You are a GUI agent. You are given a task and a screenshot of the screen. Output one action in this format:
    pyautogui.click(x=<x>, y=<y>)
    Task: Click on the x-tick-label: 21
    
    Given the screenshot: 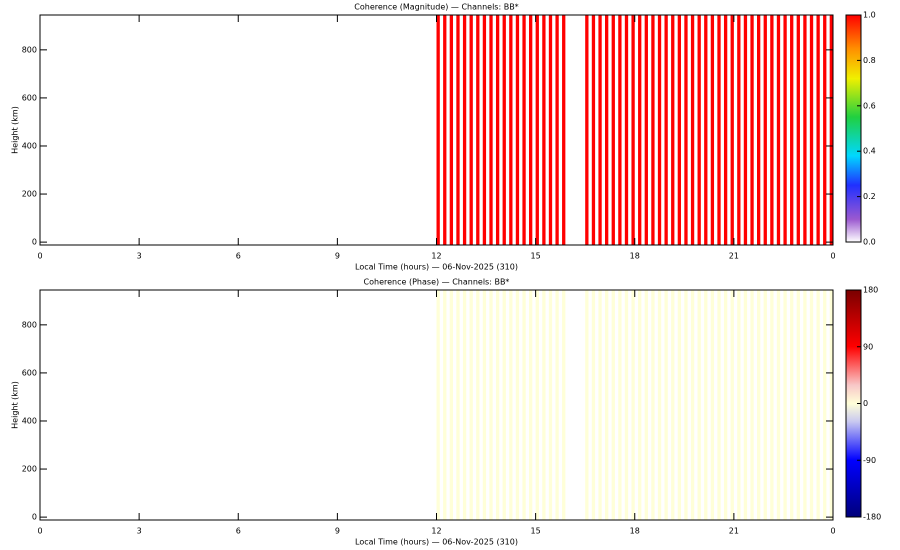 What is the action you would take?
    pyautogui.click(x=734, y=531)
    